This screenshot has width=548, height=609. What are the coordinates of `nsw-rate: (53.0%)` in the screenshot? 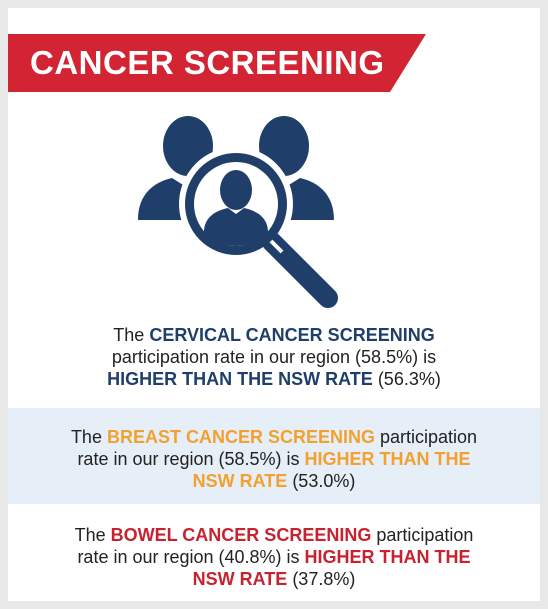 It's located at (321, 481).